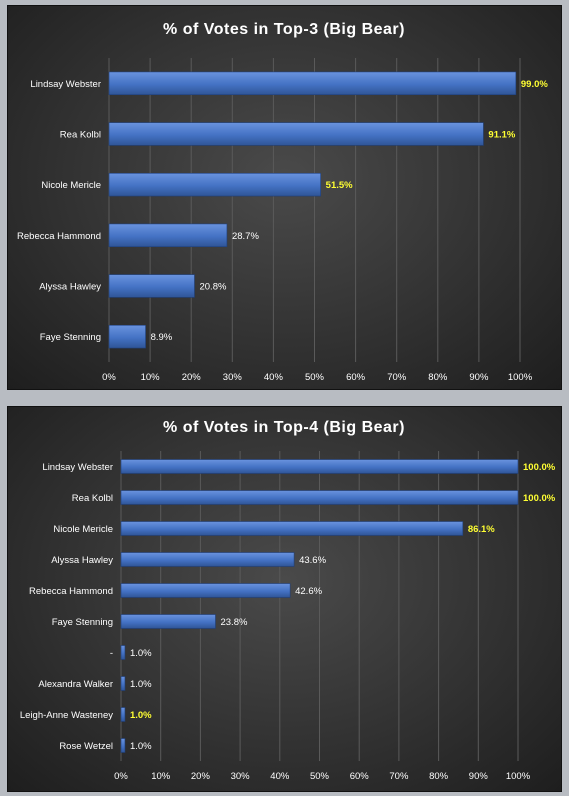 This screenshot has width=569, height=796. I want to click on data-label: 51.5%, so click(339, 185).